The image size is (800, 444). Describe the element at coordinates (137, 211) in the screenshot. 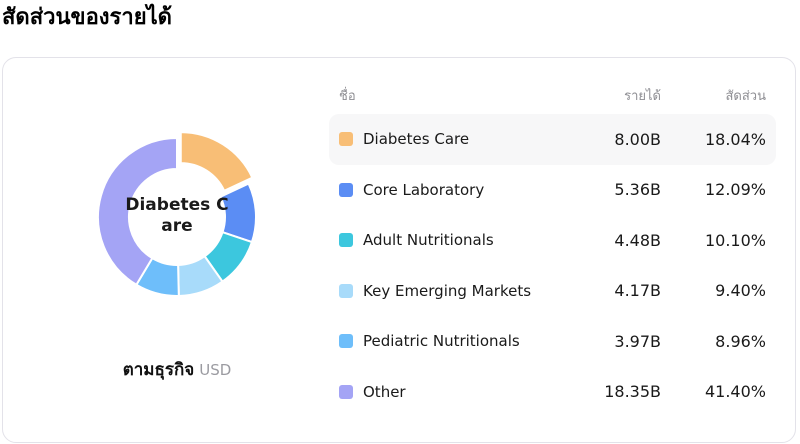

I see `donut-slice-other` at that location.